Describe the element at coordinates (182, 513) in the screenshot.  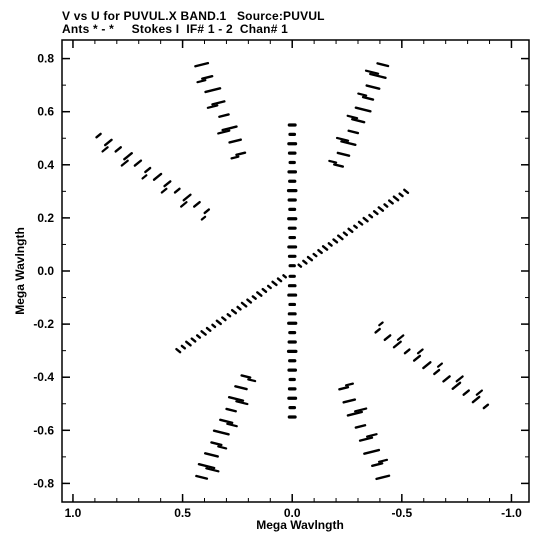
I see `x-tick-label: 0.5` at that location.